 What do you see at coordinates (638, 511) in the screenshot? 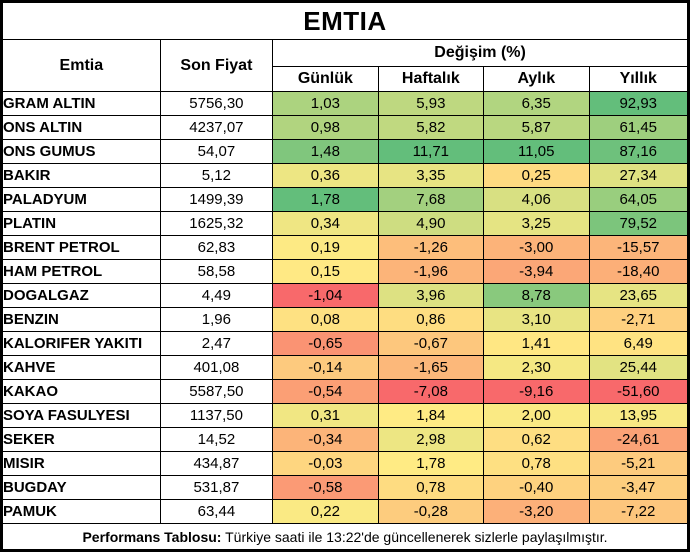
I see `change-cell-yillik: -7,22` at bounding box center [638, 511].